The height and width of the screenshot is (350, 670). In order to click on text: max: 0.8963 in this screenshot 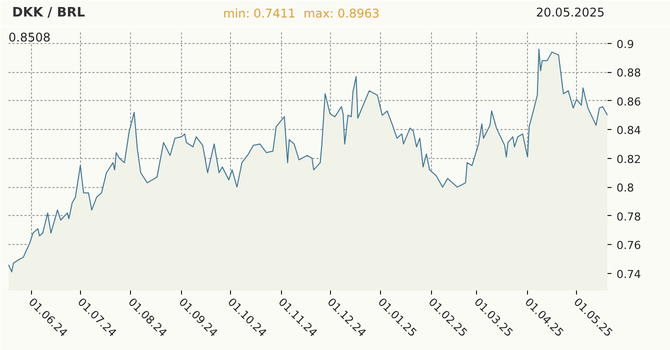, I will do `click(342, 13)`.